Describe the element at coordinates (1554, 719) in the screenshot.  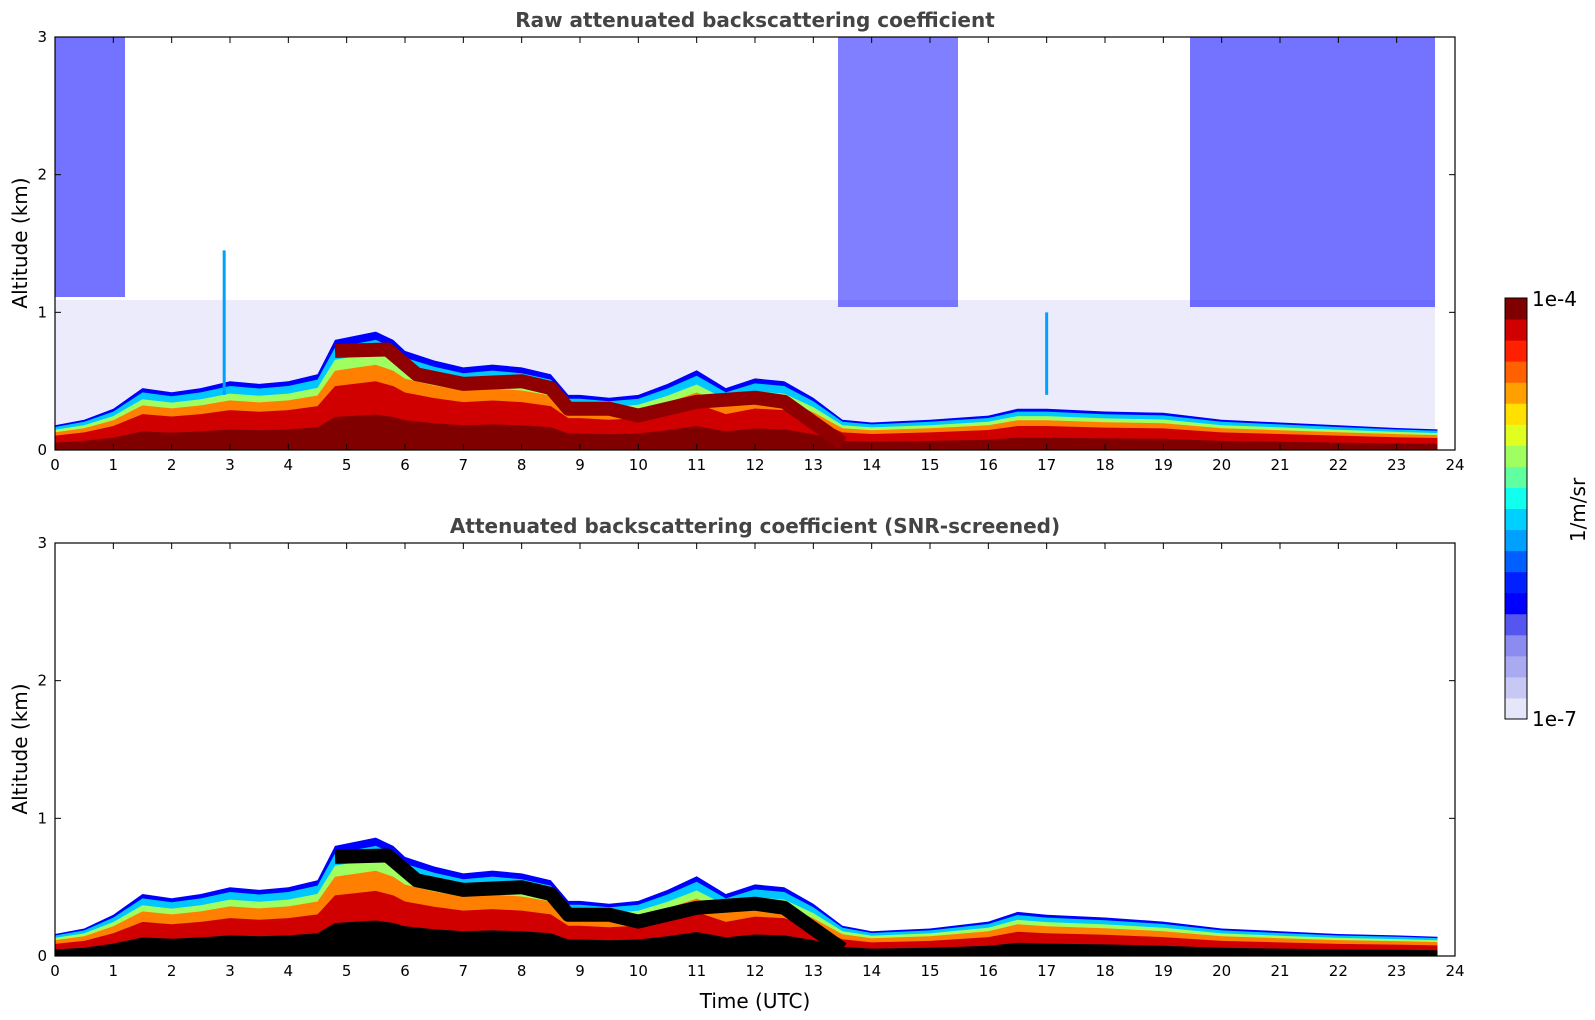
I see `colorbar-min-label: 1e-7` at that location.